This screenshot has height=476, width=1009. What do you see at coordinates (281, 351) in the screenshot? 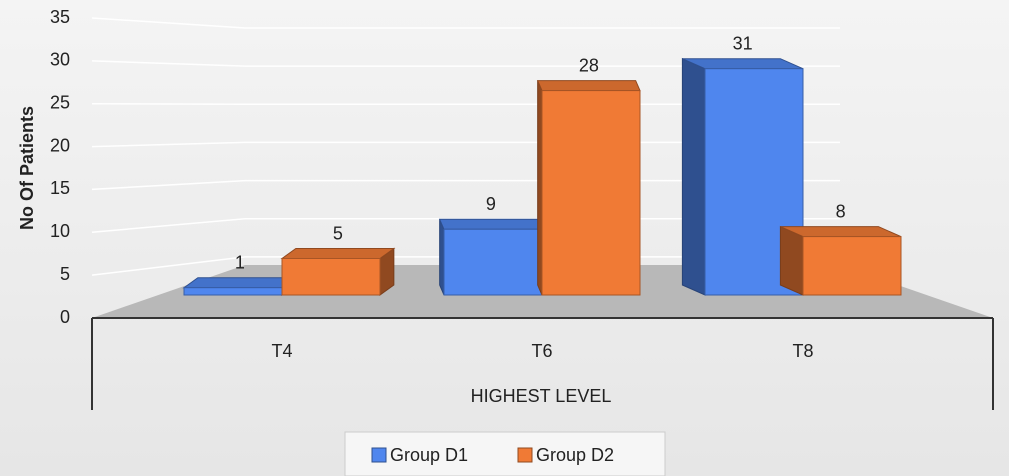
I see `x-tick-label: T4` at bounding box center [281, 351].